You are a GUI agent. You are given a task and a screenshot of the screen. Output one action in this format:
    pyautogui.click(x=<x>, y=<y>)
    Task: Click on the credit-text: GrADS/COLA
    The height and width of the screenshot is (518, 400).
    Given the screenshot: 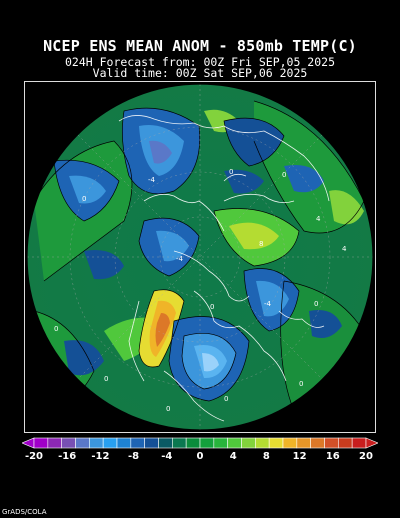 What is the action you would take?
    pyautogui.click(x=24, y=512)
    